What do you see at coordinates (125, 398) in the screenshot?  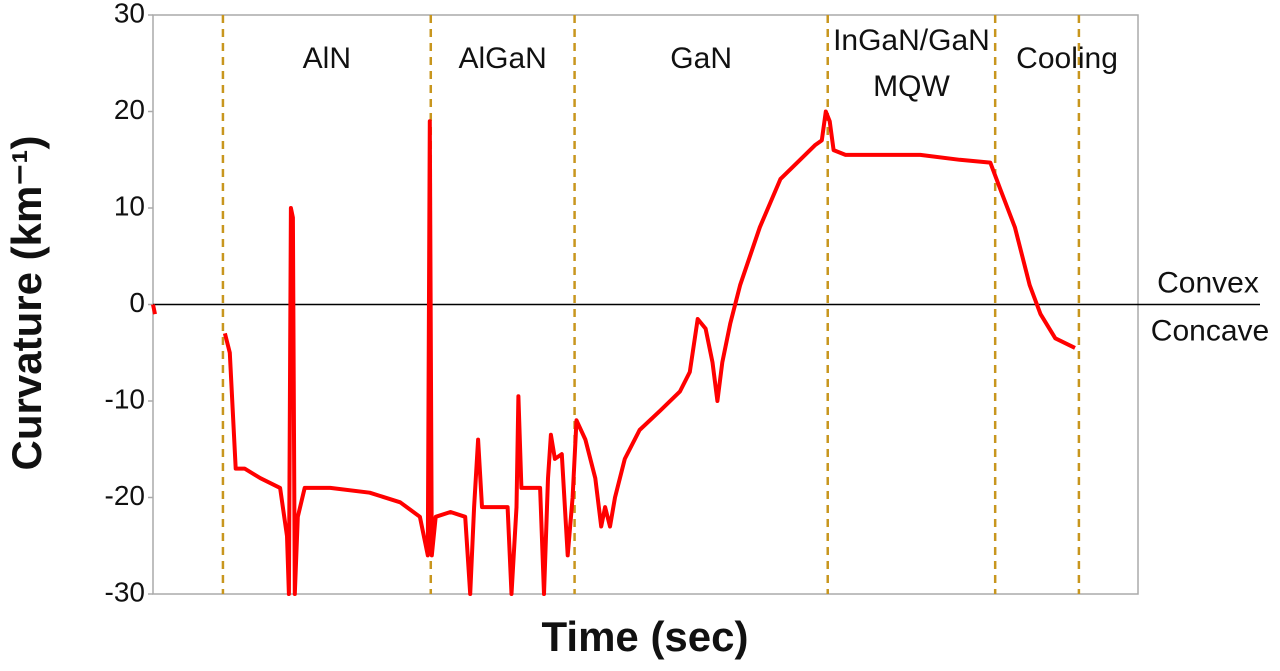 I see `y-tick-label: -10` at bounding box center [125, 398].